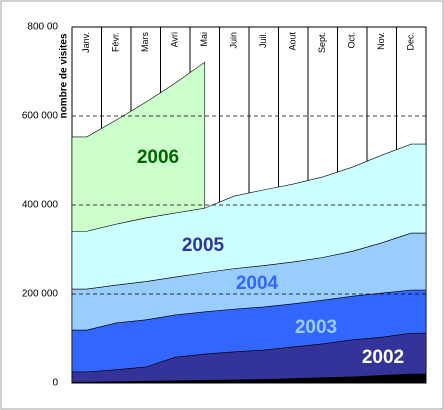 This screenshot has width=444, height=410. Describe the element at coordinates (64, 75) in the screenshot. I see `y-axis-title: nombre de visites` at that location.